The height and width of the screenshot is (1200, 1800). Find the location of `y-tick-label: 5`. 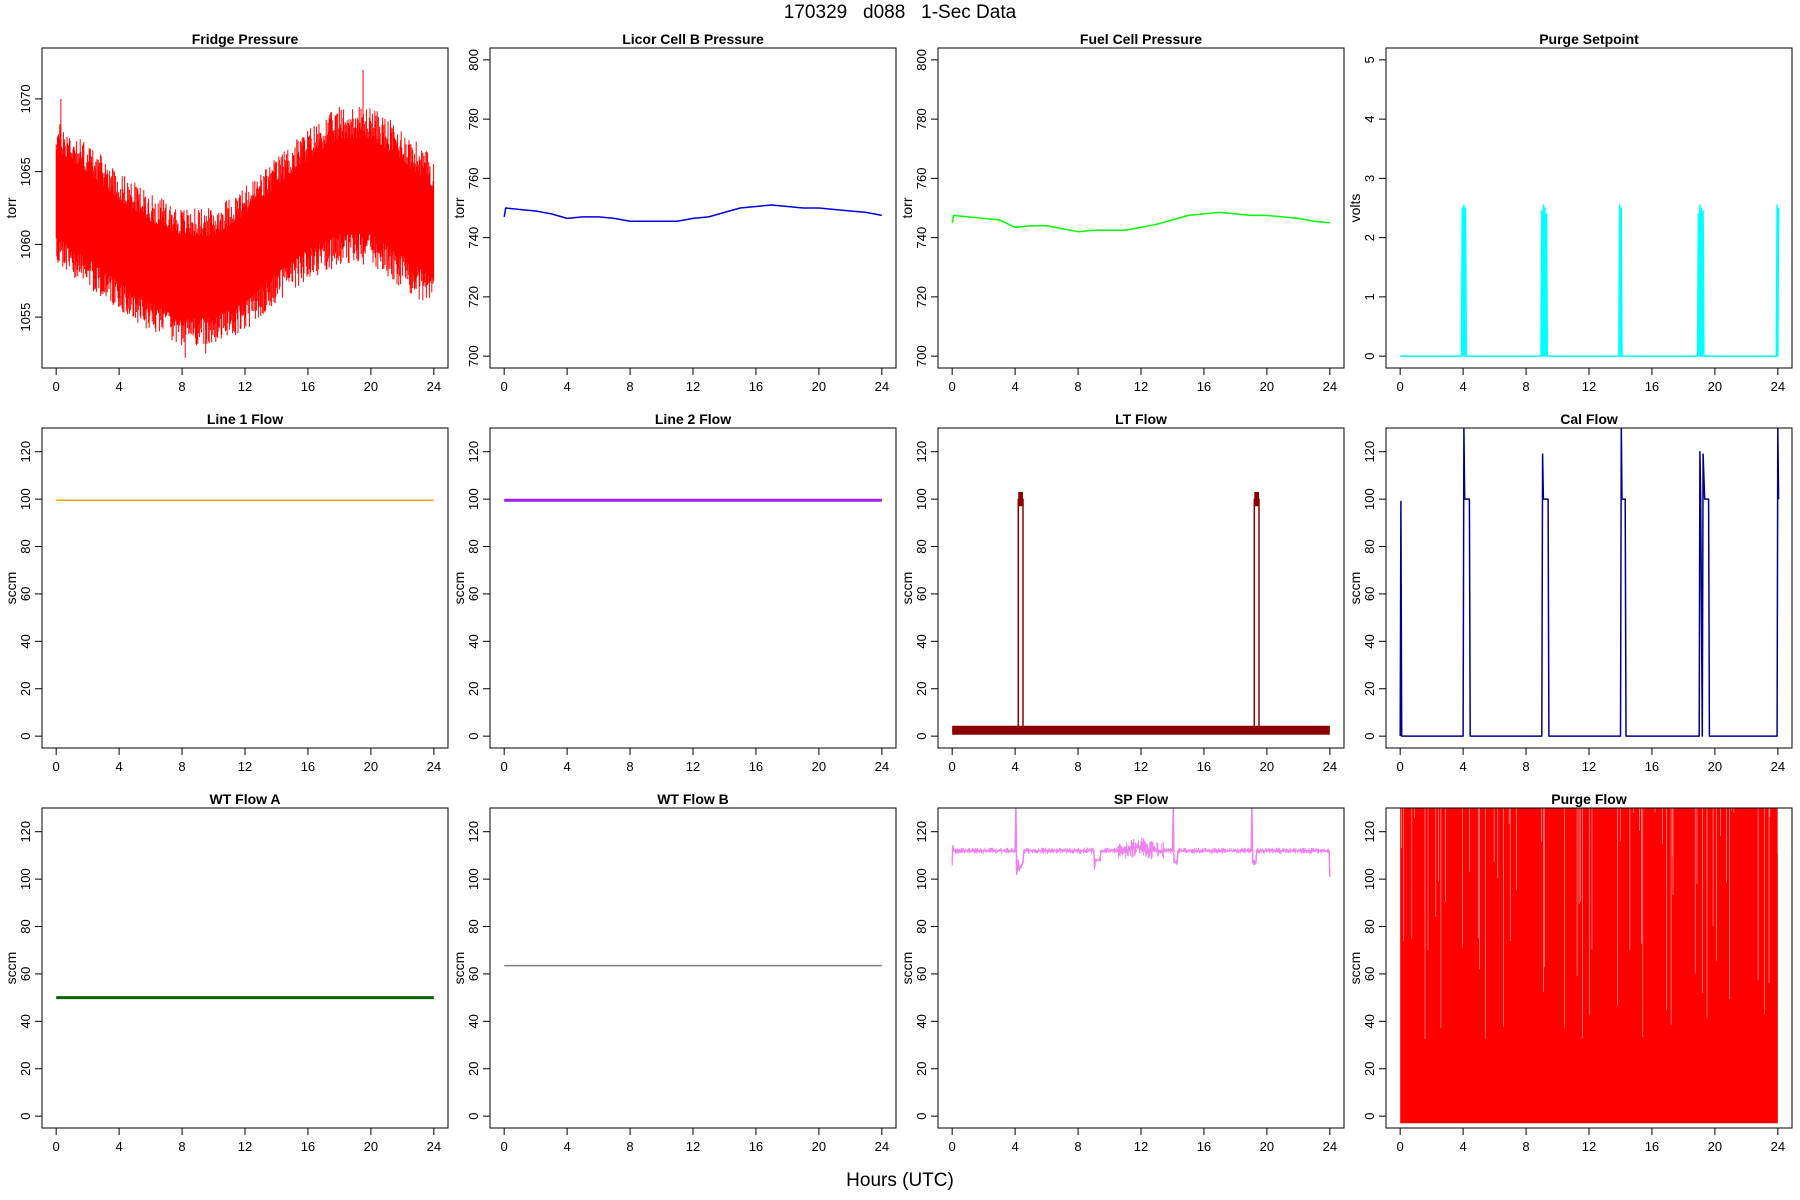

y-tick-label: 5 is located at coordinates (1369, 59).